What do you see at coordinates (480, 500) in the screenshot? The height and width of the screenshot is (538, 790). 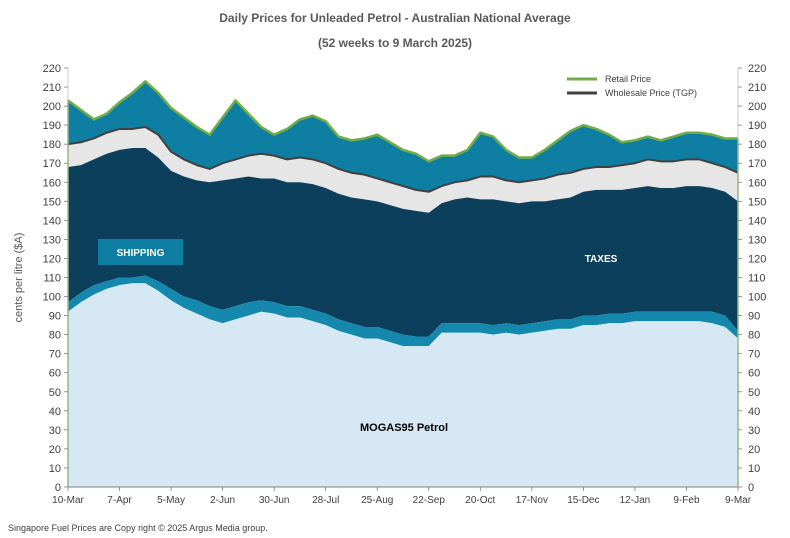 I see `x-tick-label: 20-Oct` at bounding box center [480, 500].